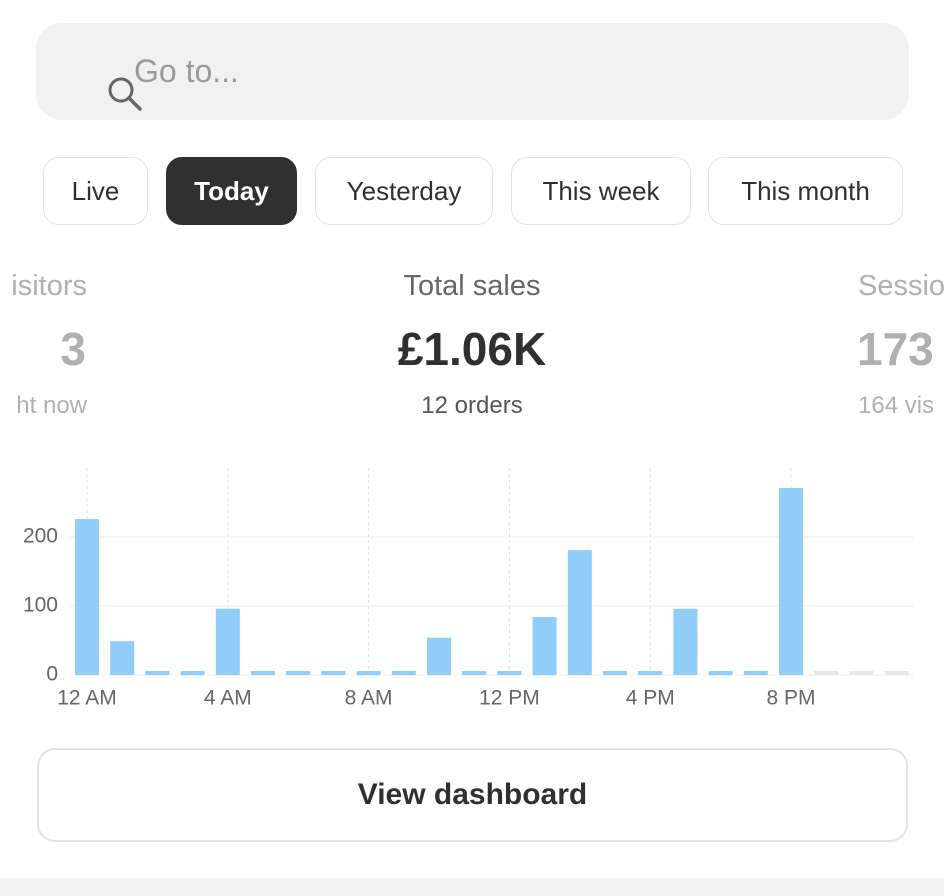 The image size is (944, 896). I want to click on metric-sub: ht now, so click(51, 405).